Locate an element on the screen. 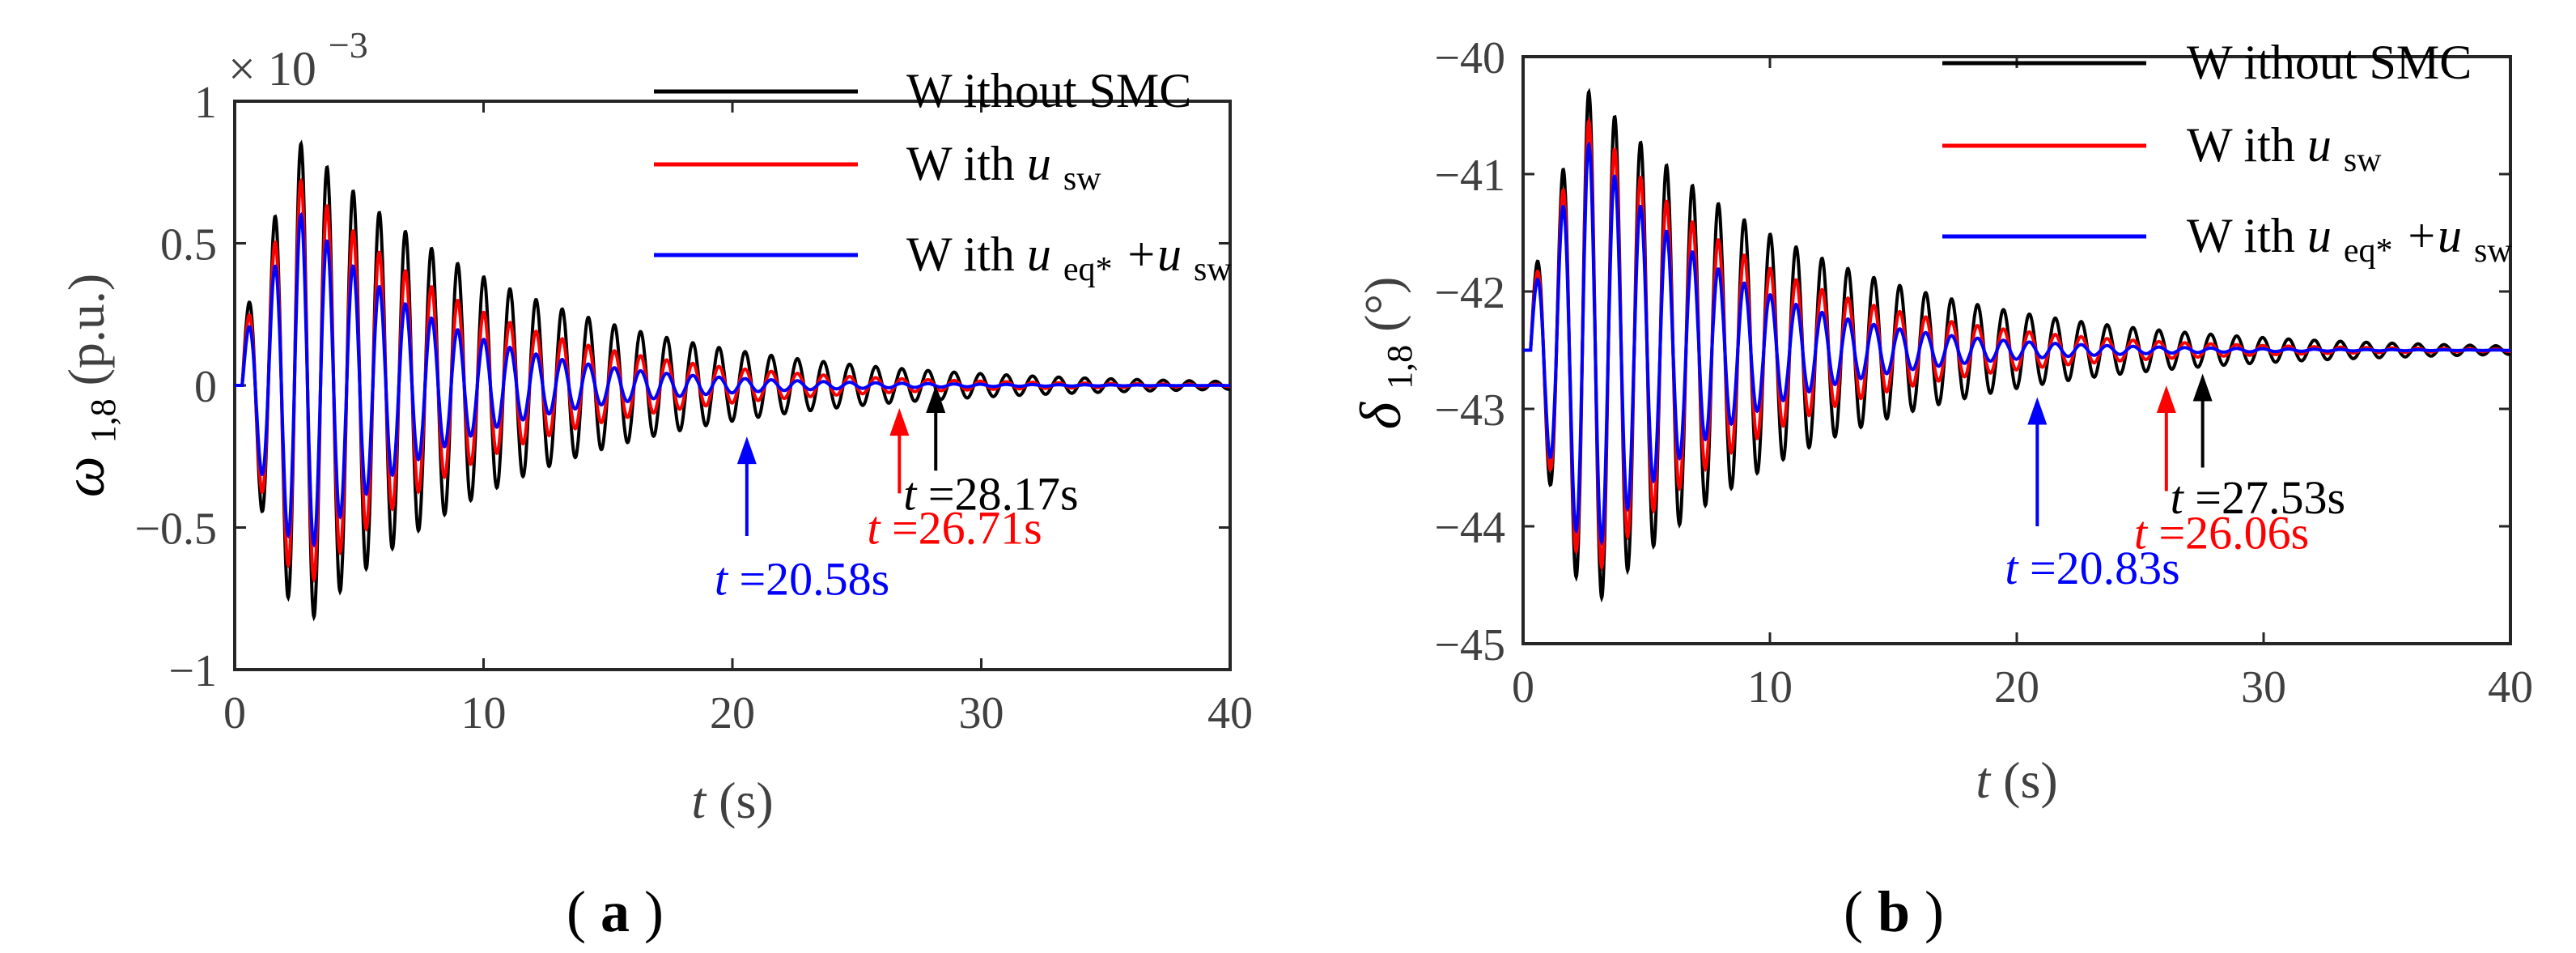  multiplier-prefix: × 10 is located at coordinates (272, 69).